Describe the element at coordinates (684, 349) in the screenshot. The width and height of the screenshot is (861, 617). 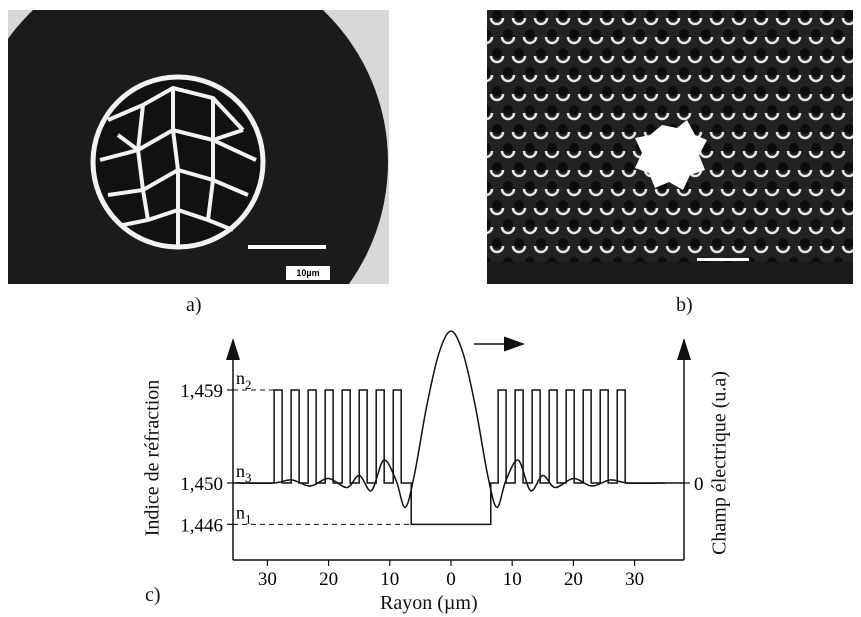
I see `right-axis-arrow` at that location.